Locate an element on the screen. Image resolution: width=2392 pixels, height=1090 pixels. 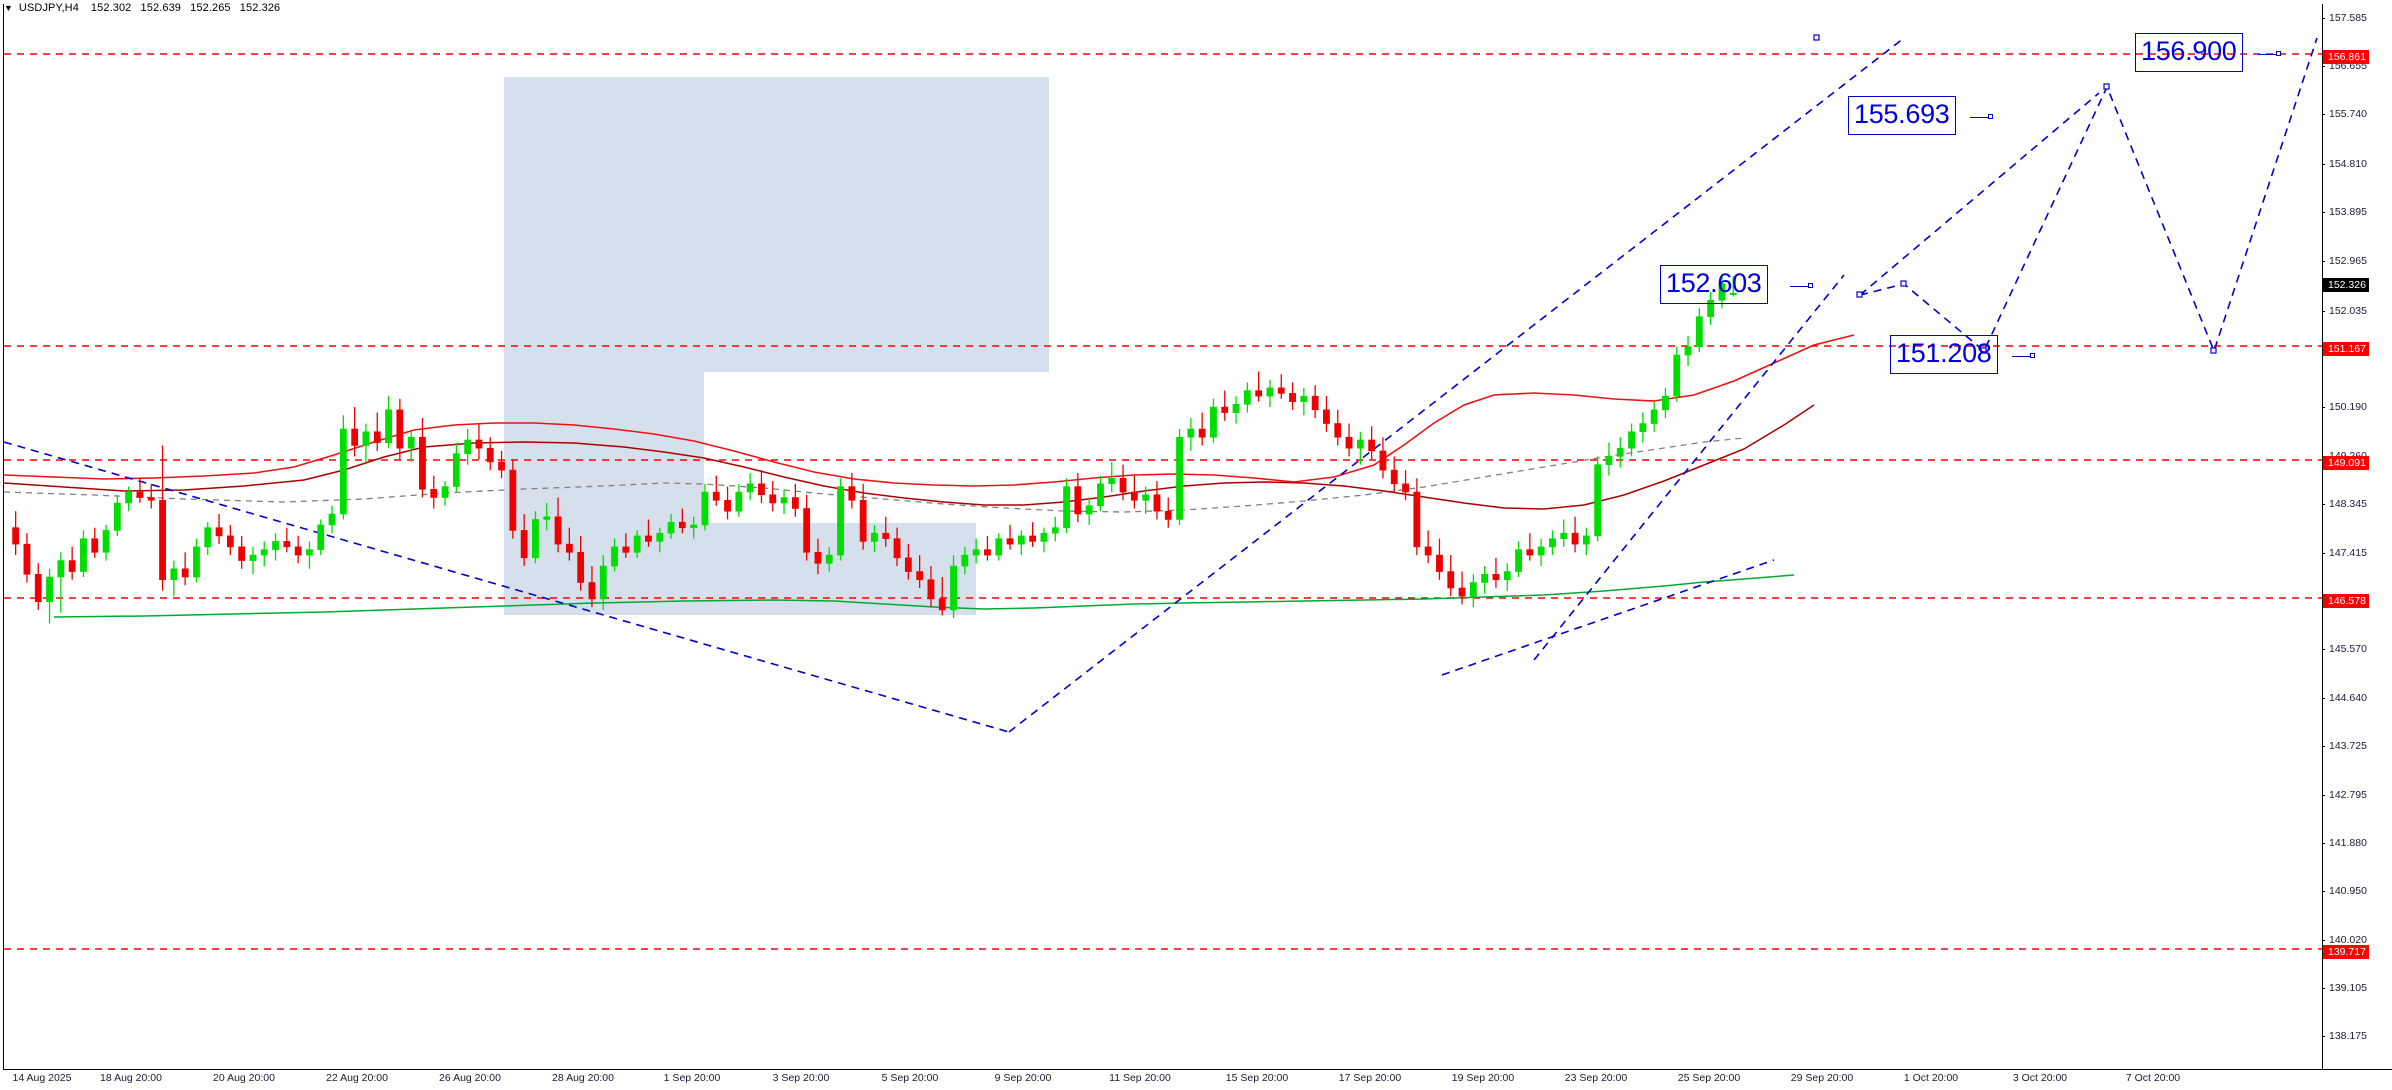
price-level-label: 156.861 is located at coordinates (2346, 57).